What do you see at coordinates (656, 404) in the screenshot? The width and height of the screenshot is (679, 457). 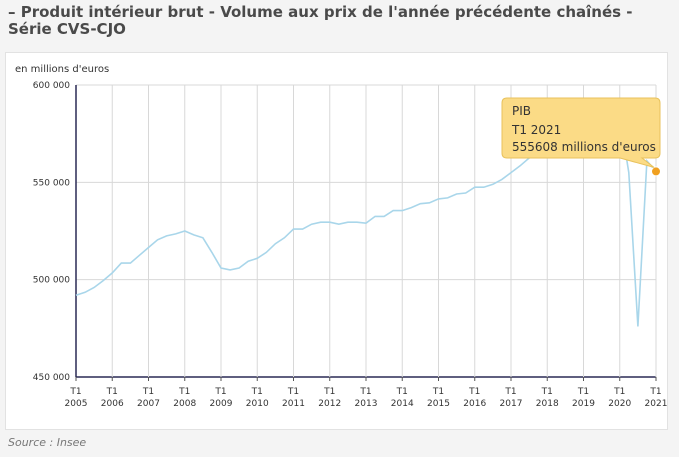 I see `x-tick-year: 2021` at bounding box center [656, 404].